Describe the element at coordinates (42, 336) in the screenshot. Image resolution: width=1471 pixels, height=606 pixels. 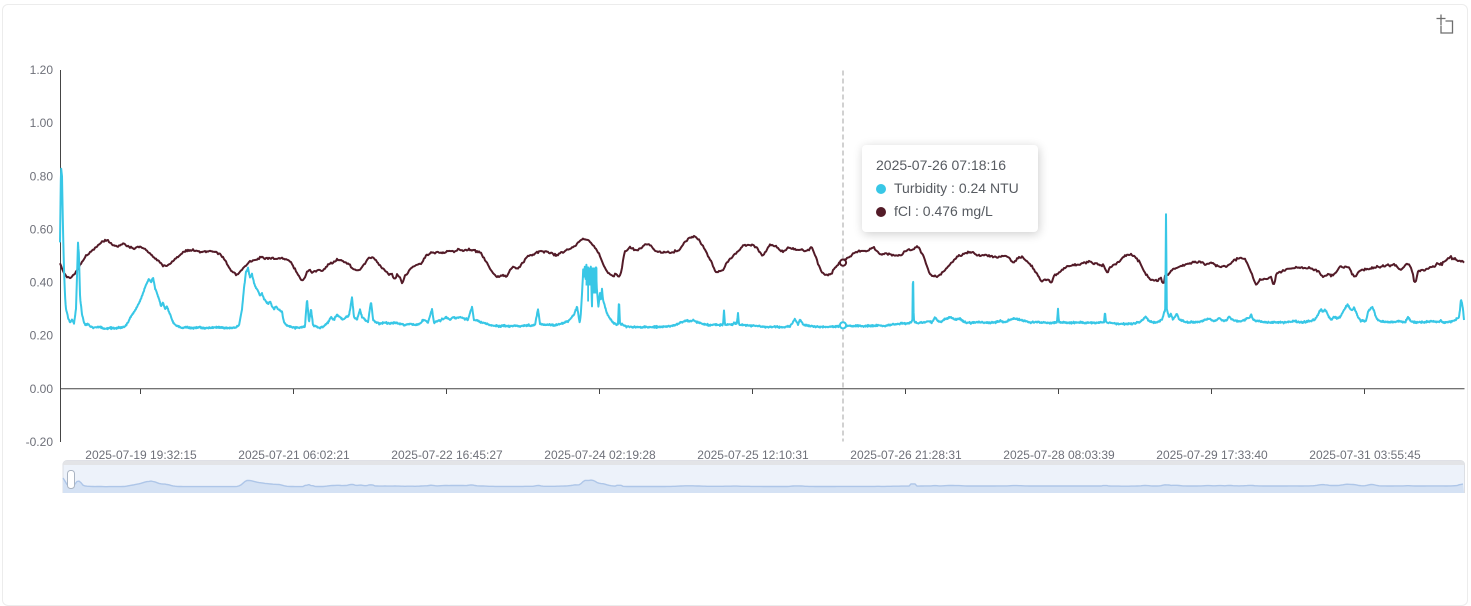
I see `svg-text: 0.20` at that location.